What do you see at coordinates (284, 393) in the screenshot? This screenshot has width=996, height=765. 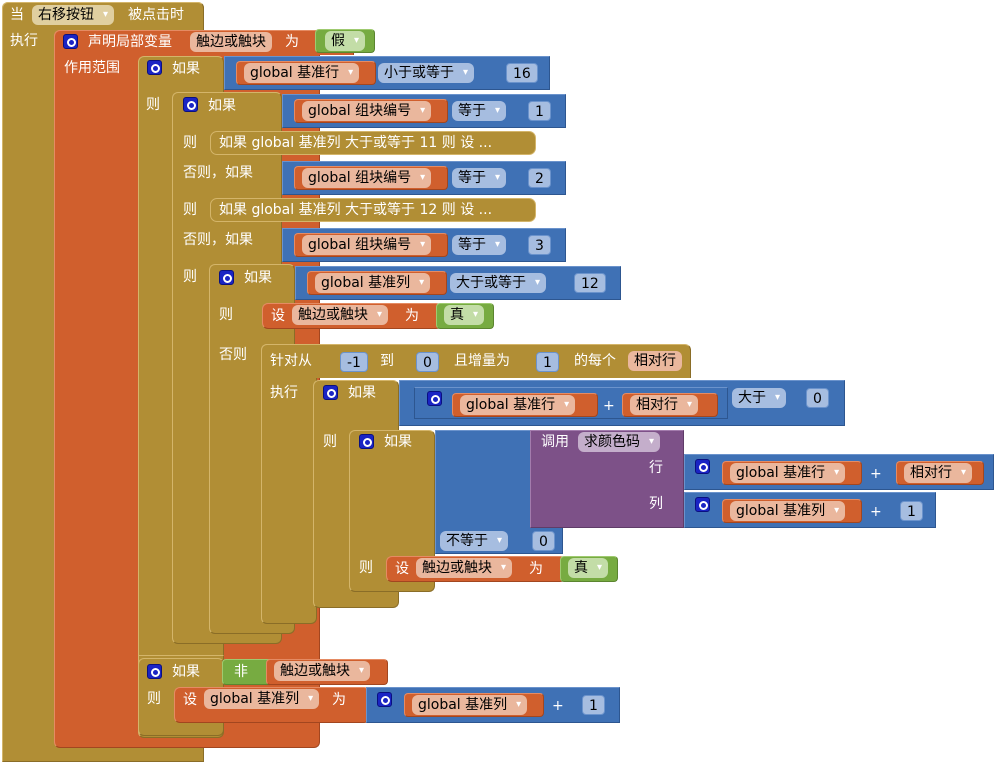 I see `for-do-label: 执行` at bounding box center [284, 393].